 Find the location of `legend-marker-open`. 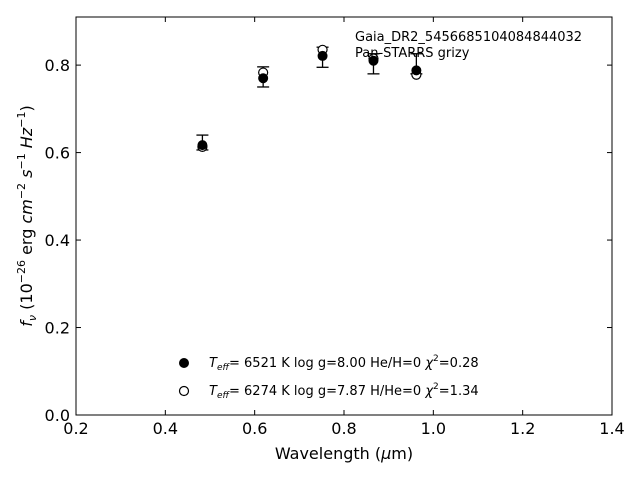

legend-marker-open is located at coordinates (184, 391).